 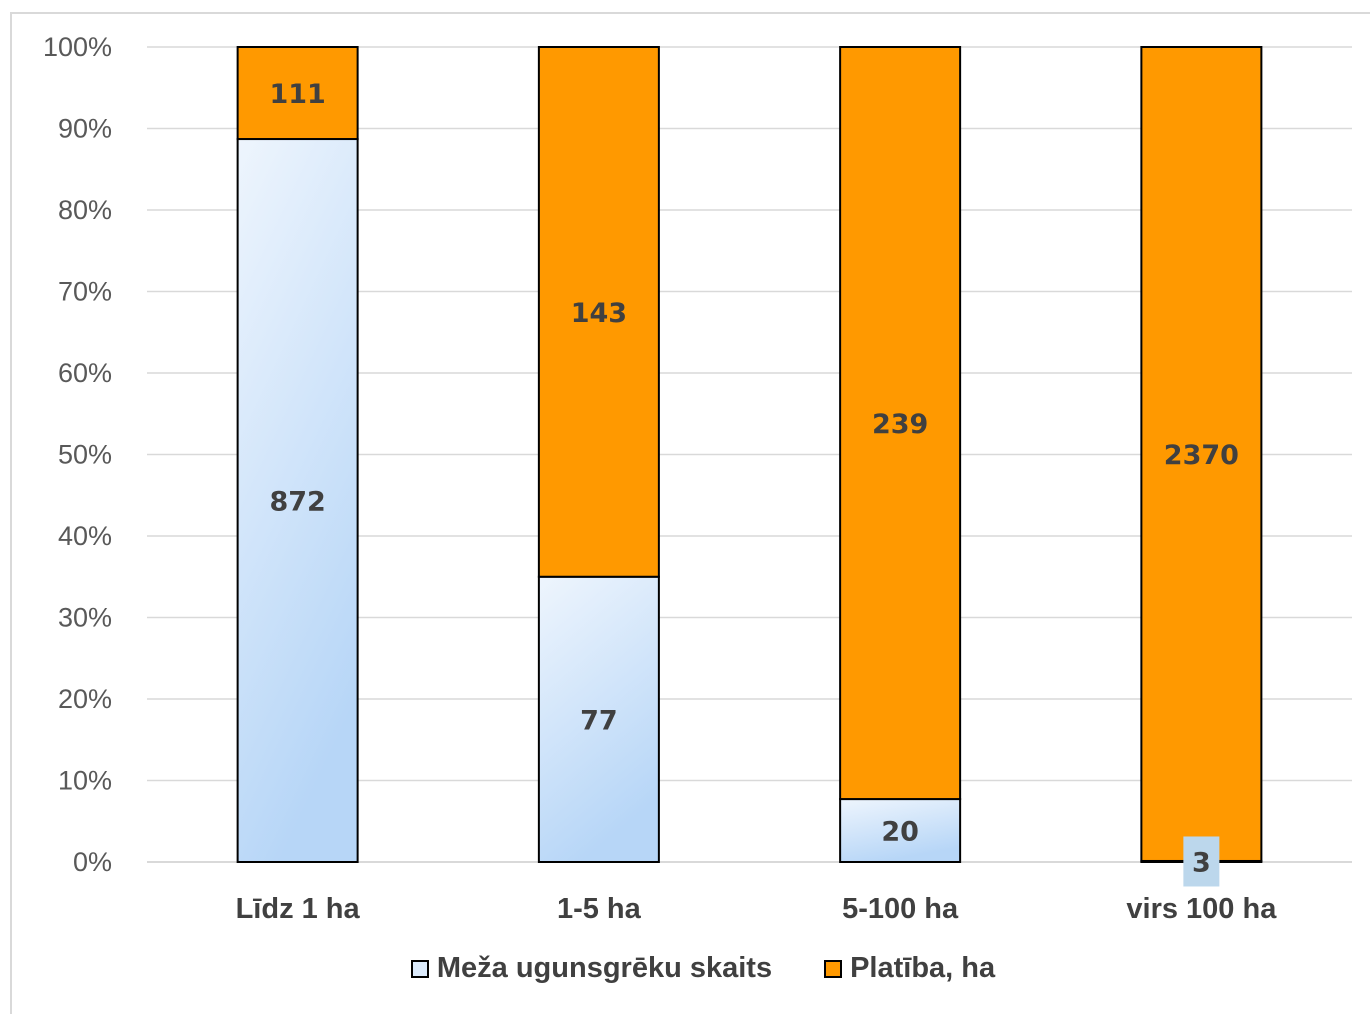 I want to click on data-label-box, so click(x=1201, y=861).